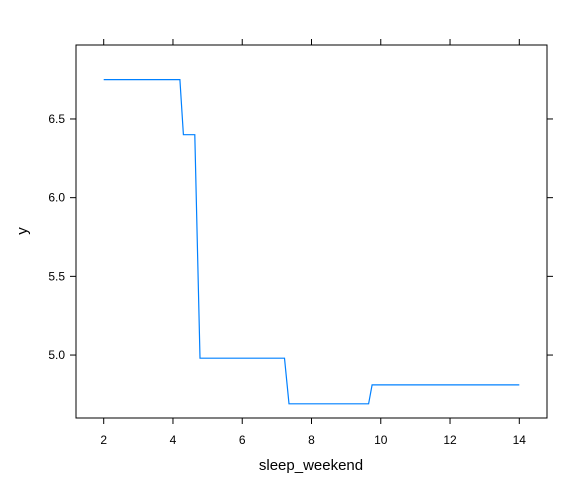 The height and width of the screenshot is (494, 586). I want to click on x-tick-label: 12, so click(450, 440).